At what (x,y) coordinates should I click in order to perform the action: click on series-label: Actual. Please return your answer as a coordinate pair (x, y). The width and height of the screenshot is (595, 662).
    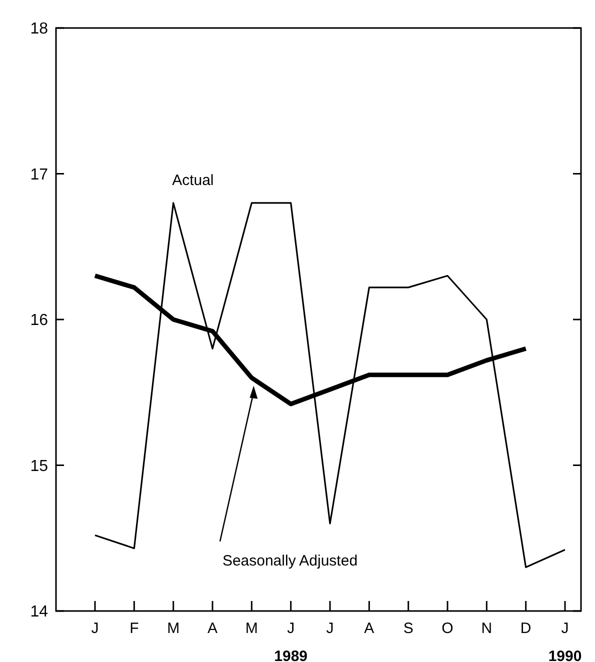
    Looking at the image, I should click on (193, 180).